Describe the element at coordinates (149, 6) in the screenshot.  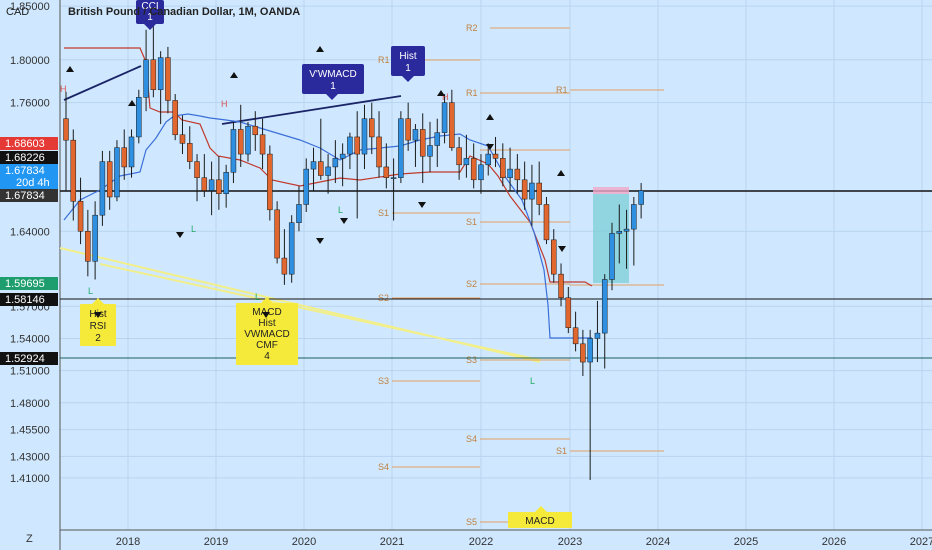
I see `cci-label: CCI` at that location.